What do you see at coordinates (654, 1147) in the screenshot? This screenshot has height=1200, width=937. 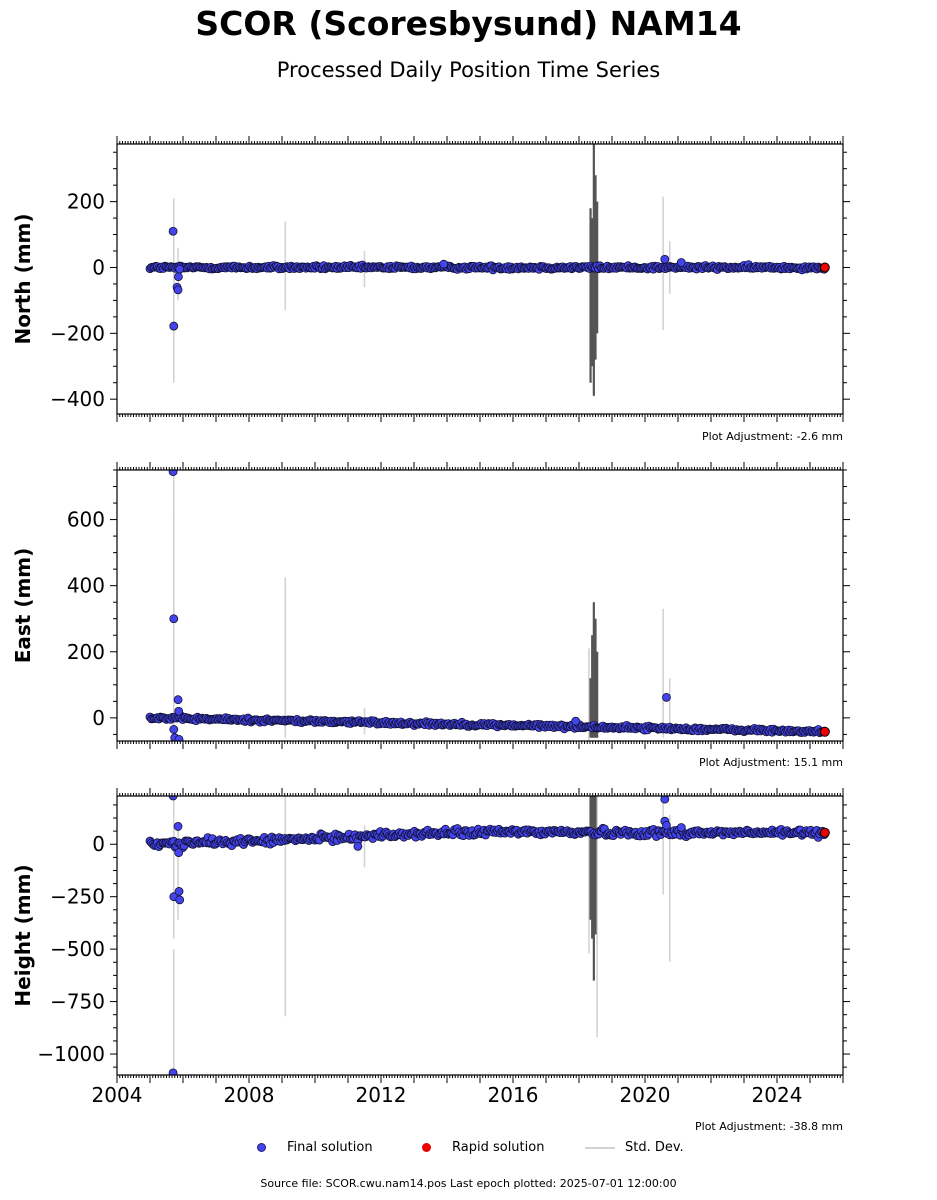 I see `legend-std-label: Std. Dev.` at bounding box center [654, 1147].